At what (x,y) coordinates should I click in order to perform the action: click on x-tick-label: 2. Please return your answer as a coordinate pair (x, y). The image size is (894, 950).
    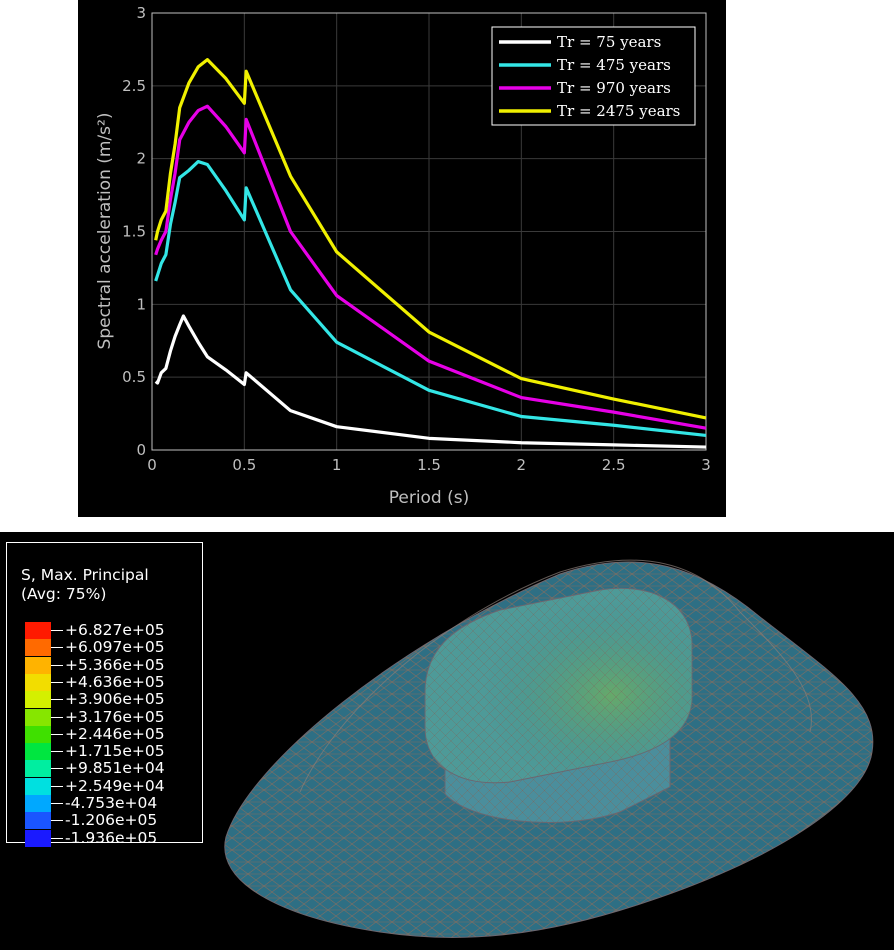
    Looking at the image, I should click on (522, 465).